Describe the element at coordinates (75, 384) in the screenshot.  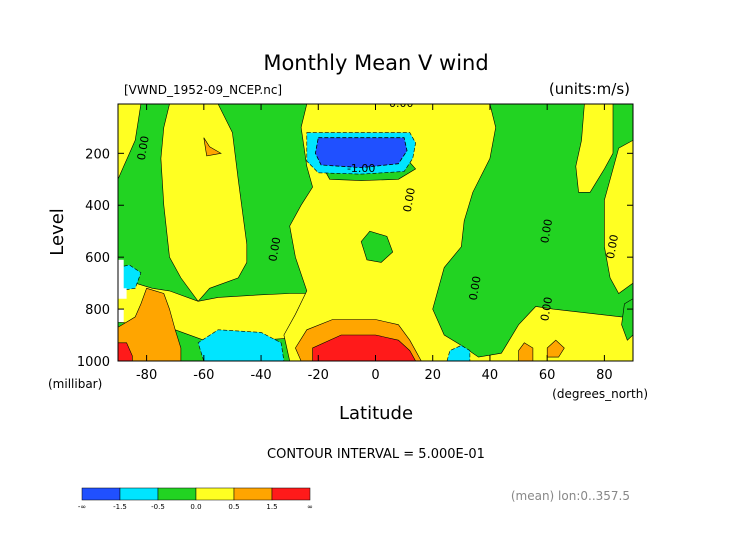
I see `y-units-label: (millibar)` at that location.